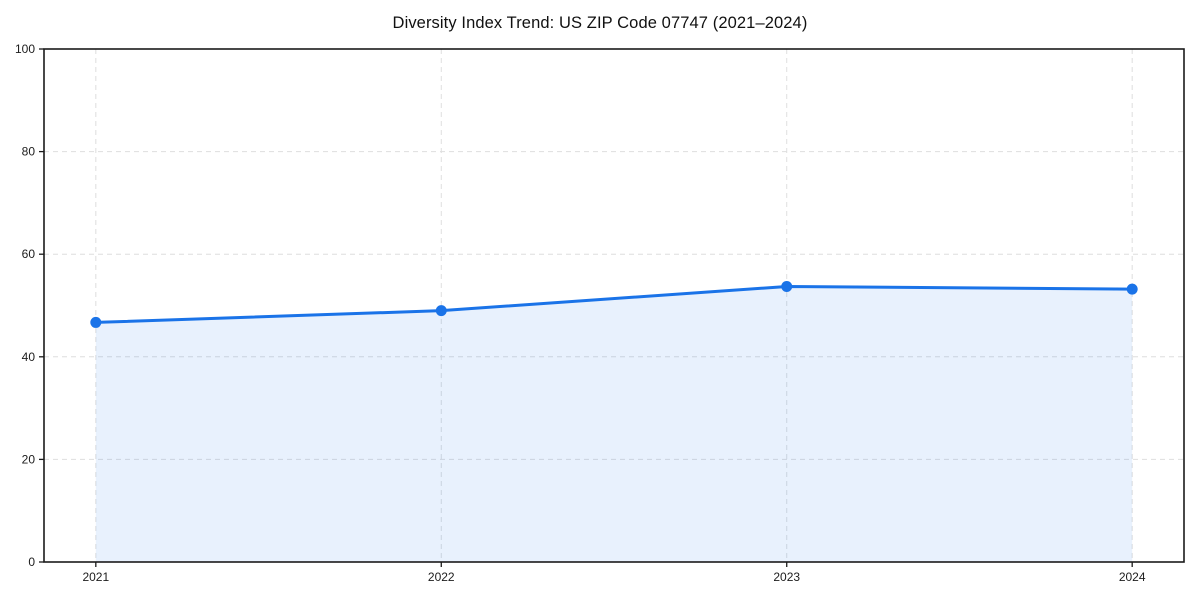  I want to click on x-tick-label: 2021, so click(95, 577).